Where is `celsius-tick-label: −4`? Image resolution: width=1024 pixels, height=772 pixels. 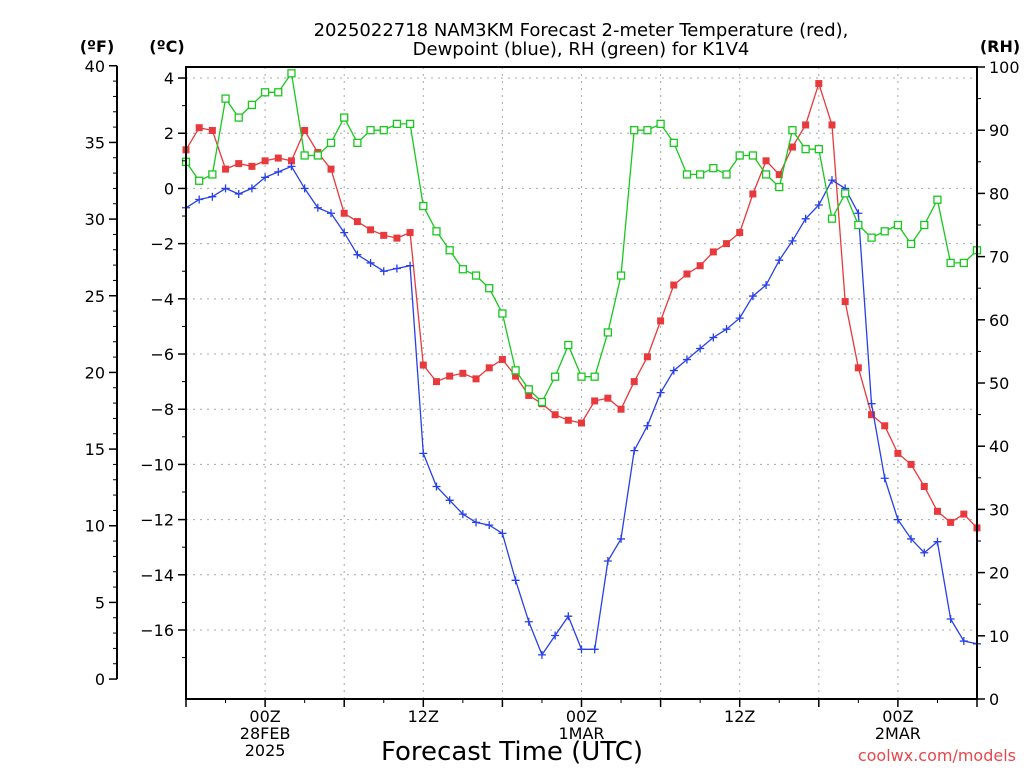 celsius-tick-label: −4 is located at coordinates (162, 299).